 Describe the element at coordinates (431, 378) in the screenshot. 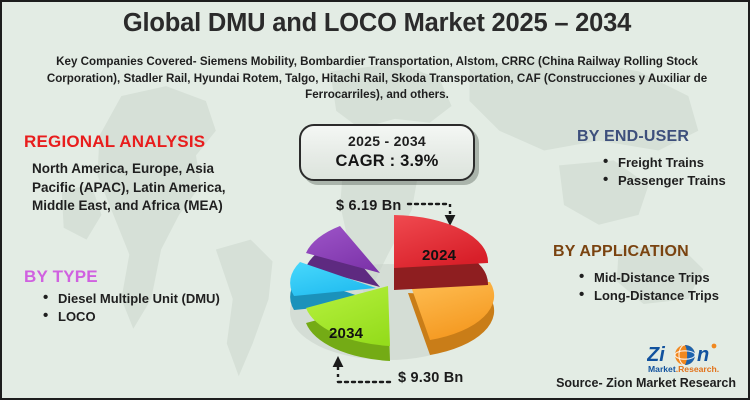

I see `forecast-year-value-label: $ 9.30 Bn` at that location.